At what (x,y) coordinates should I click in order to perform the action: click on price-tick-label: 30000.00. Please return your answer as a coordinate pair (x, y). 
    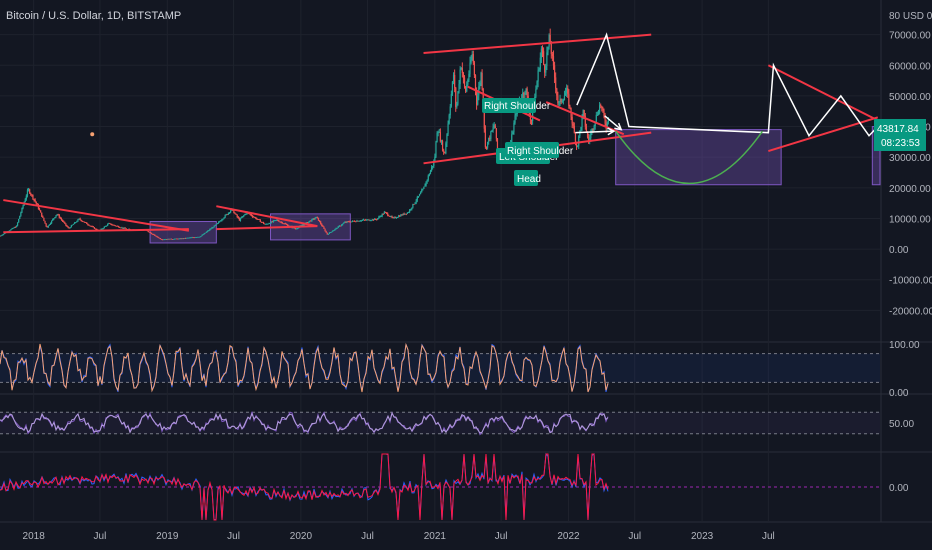
    Looking at the image, I should click on (910, 158).